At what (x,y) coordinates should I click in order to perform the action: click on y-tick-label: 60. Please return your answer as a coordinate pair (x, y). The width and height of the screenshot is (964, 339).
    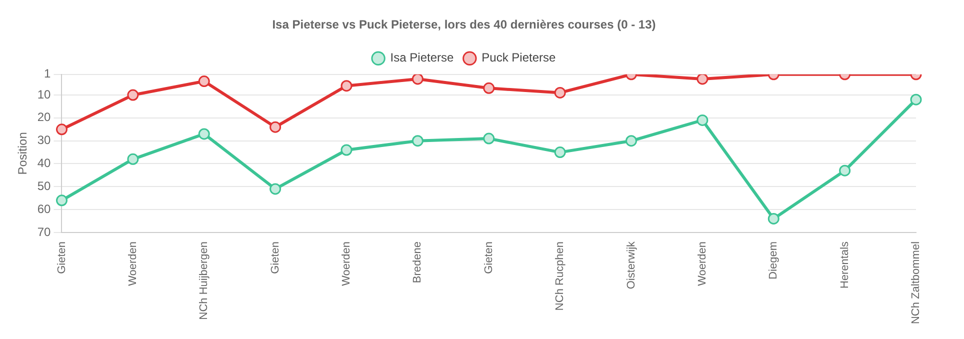
    Looking at the image, I should click on (44, 209).